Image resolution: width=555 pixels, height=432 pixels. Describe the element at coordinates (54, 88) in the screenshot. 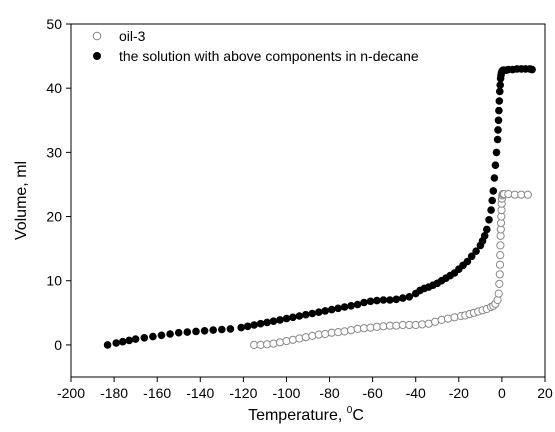

I see `y-tick-label: 40` at that location.